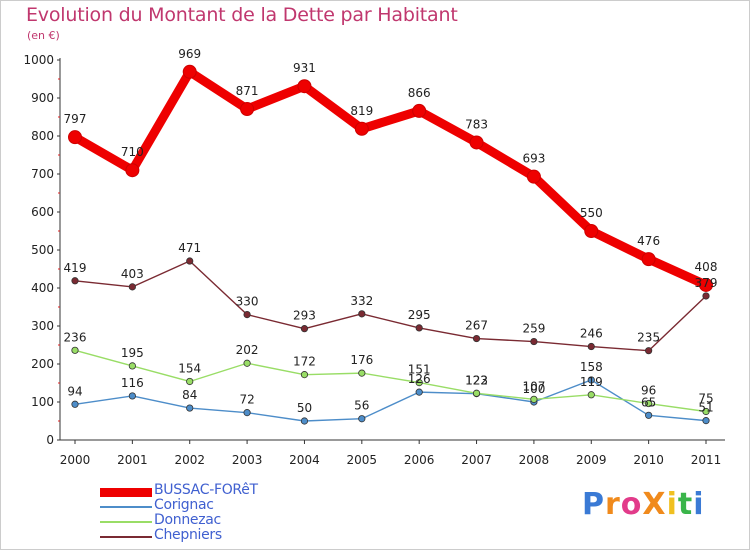  What do you see at coordinates (648, 402) in the screenshot?
I see `data-label: 65` at bounding box center [648, 402].